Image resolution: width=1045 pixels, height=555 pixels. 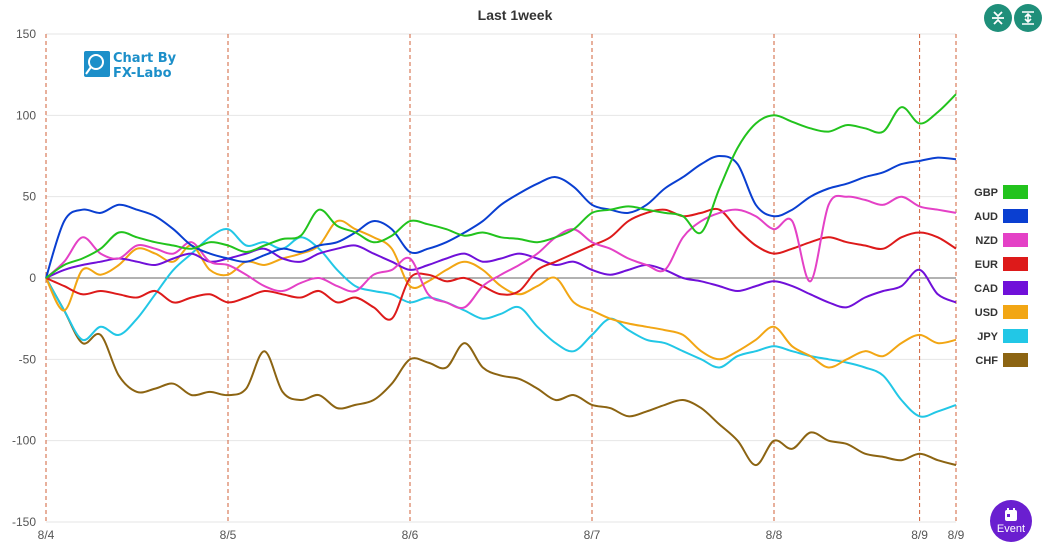 I want to click on event-button: Event, so click(x=1011, y=521).